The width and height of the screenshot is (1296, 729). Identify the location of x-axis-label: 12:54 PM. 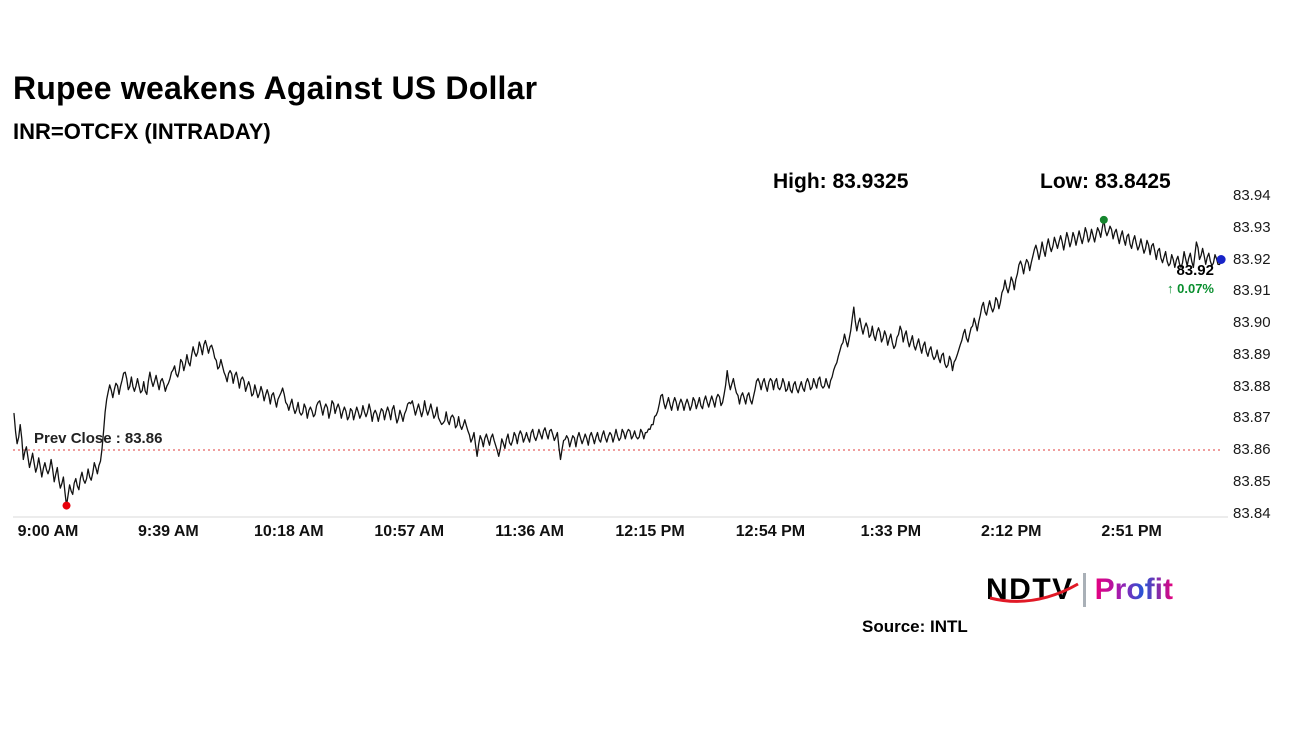
(770, 531).